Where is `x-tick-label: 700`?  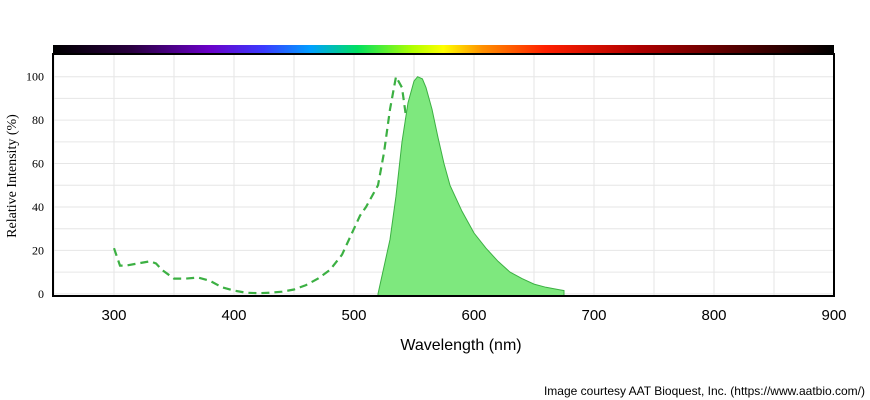
x-tick-label: 700 is located at coordinates (593, 315).